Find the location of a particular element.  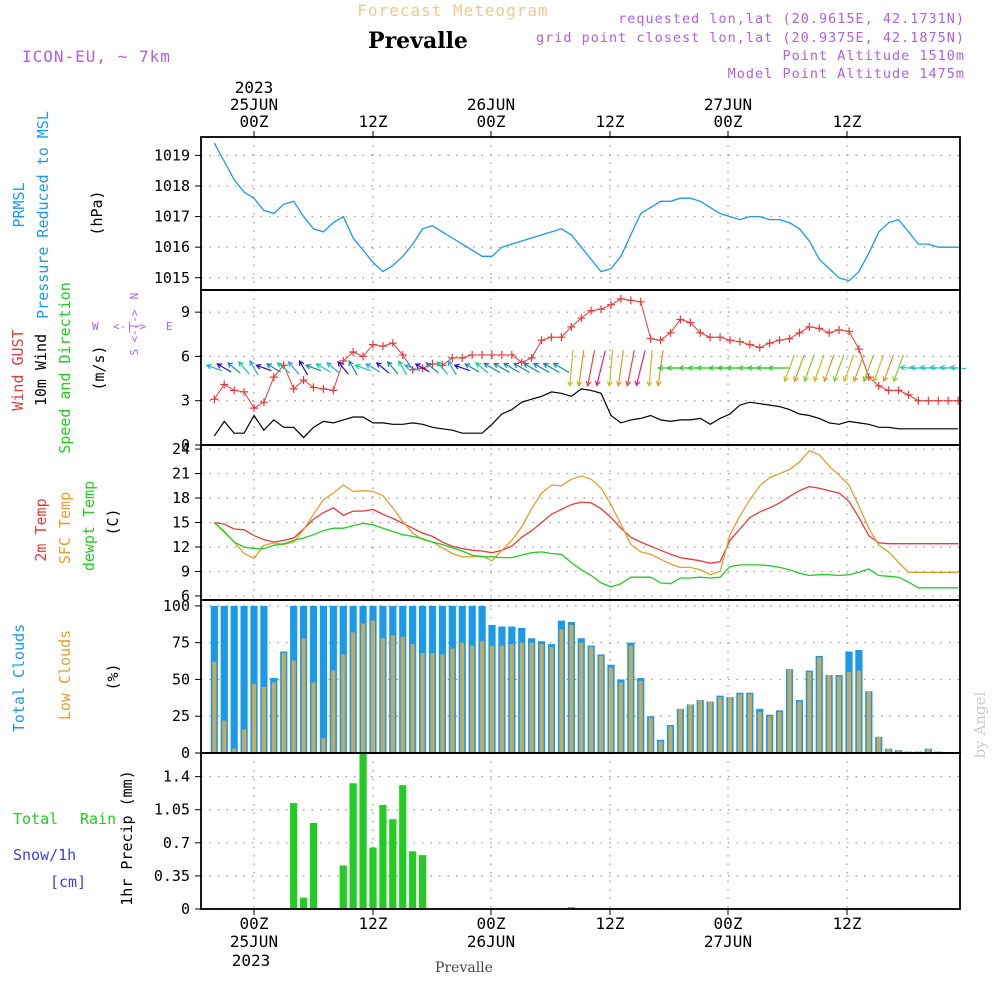

bottom-date-4: 27JUN is located at coordinates (728, 941).